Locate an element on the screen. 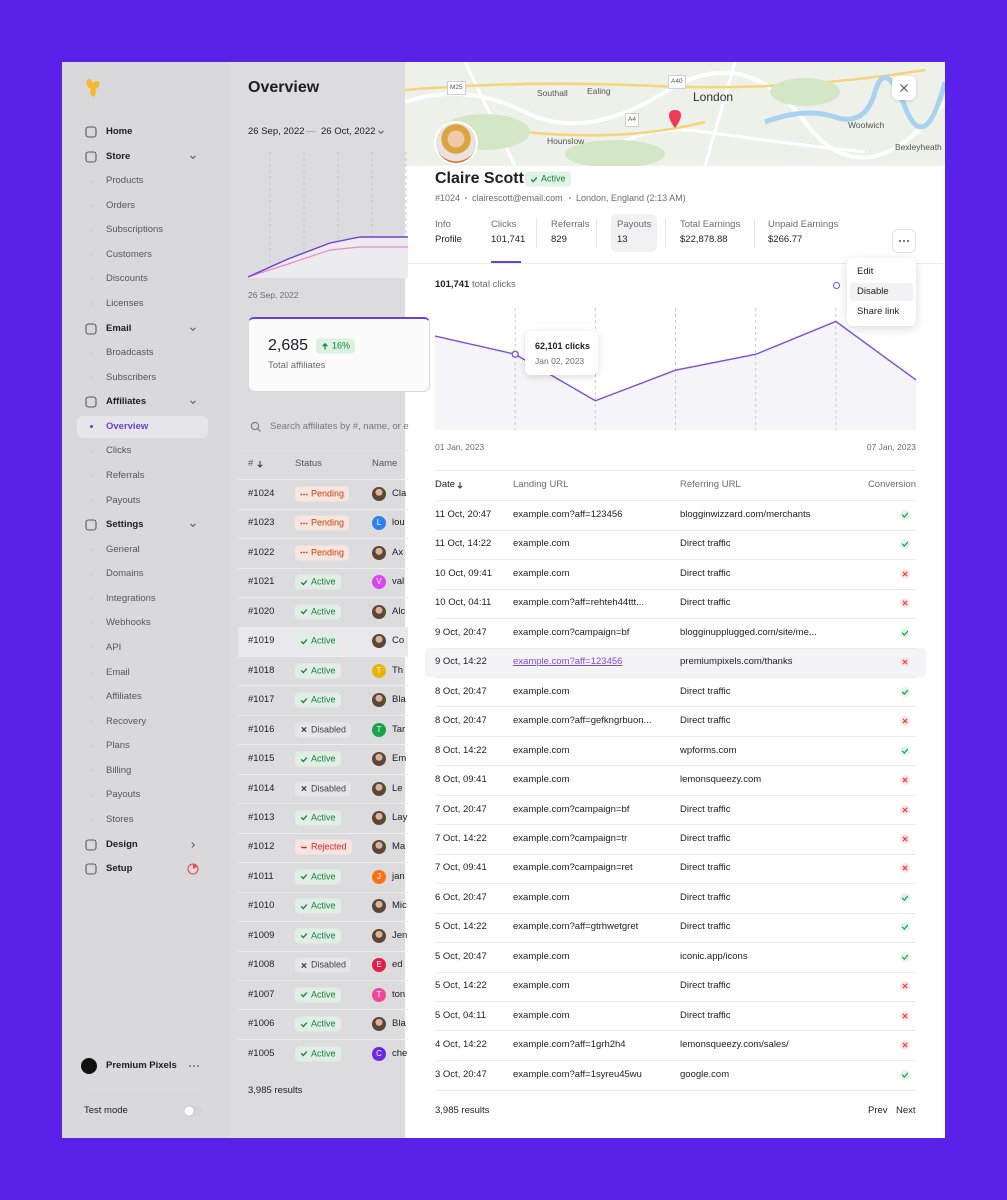 The height and width of the screenshot is (1200, 1007). column-header: Name is located at coordinates (385, 463).